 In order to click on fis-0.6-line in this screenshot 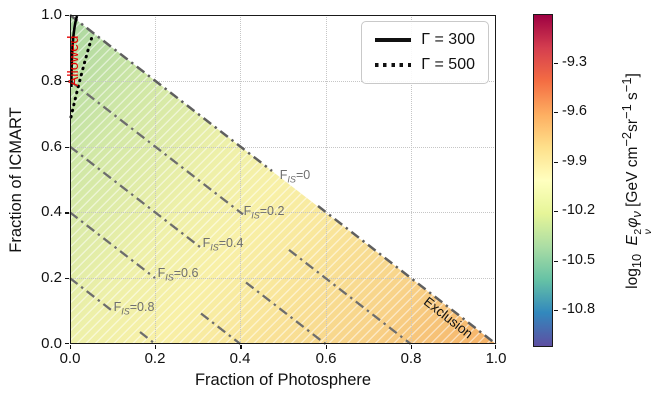, I will do `click(155, 278)`.